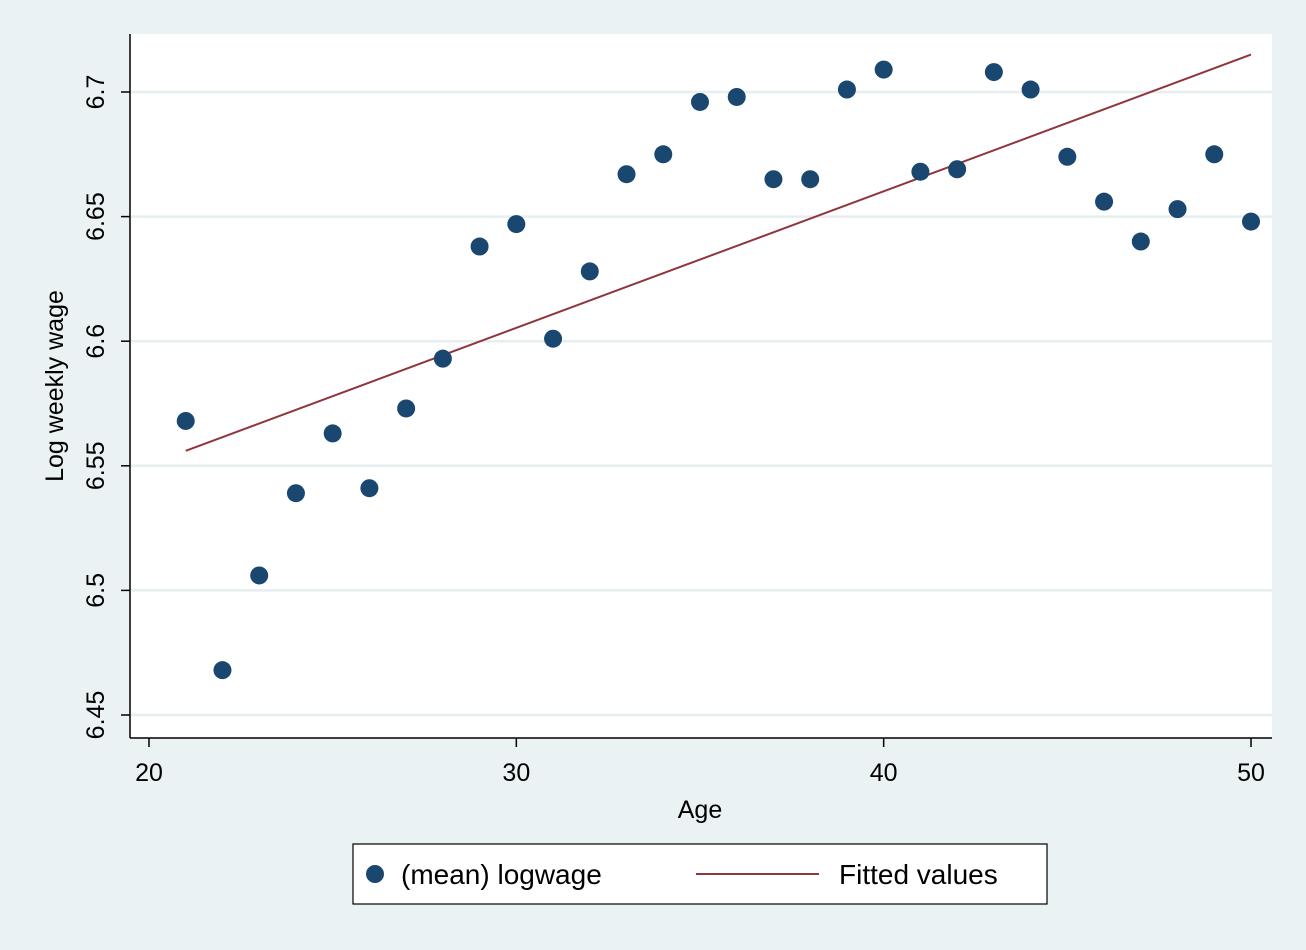 The image size is (1306, 950). I want to click on y-axis-title: Log weekly wage, so click(55, 386).